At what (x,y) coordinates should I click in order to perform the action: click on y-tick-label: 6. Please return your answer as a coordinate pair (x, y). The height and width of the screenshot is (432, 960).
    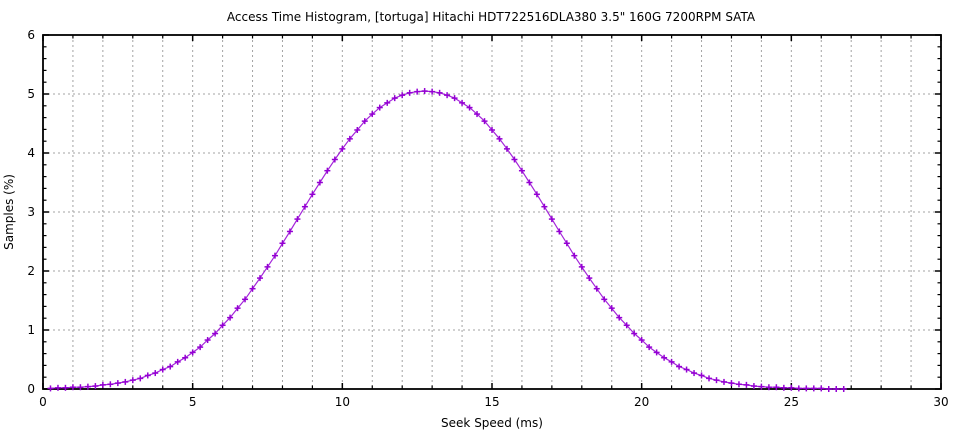
    Looking at the image, I should click on (31, 35).